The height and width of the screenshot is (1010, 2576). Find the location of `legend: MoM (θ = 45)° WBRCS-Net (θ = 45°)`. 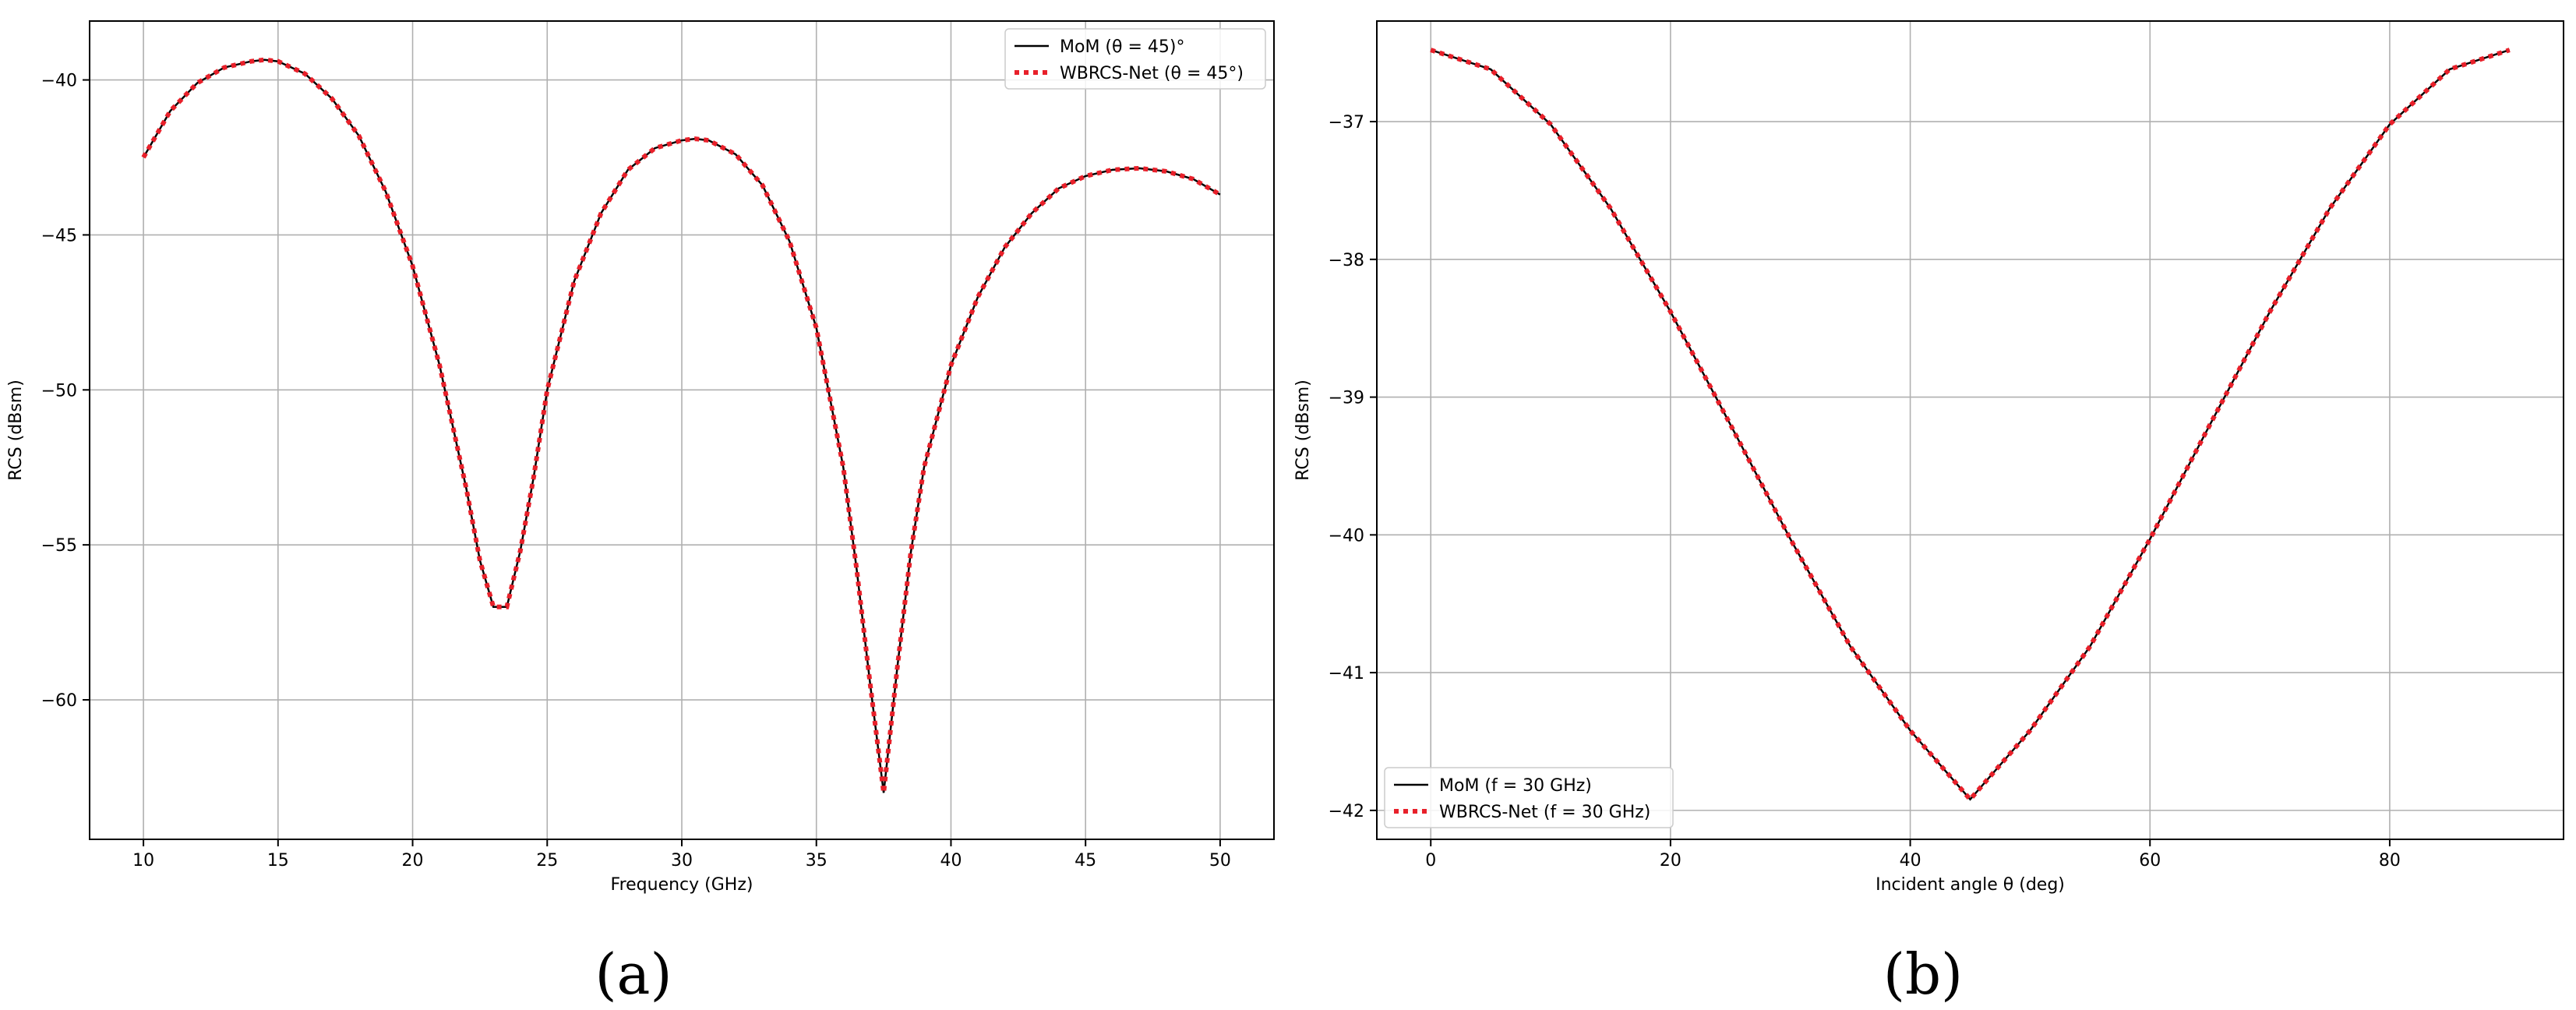

legend: MoM (θ = 45)° WBRCS-Net (θ = 45°) is located at coordinates (1135, 59).